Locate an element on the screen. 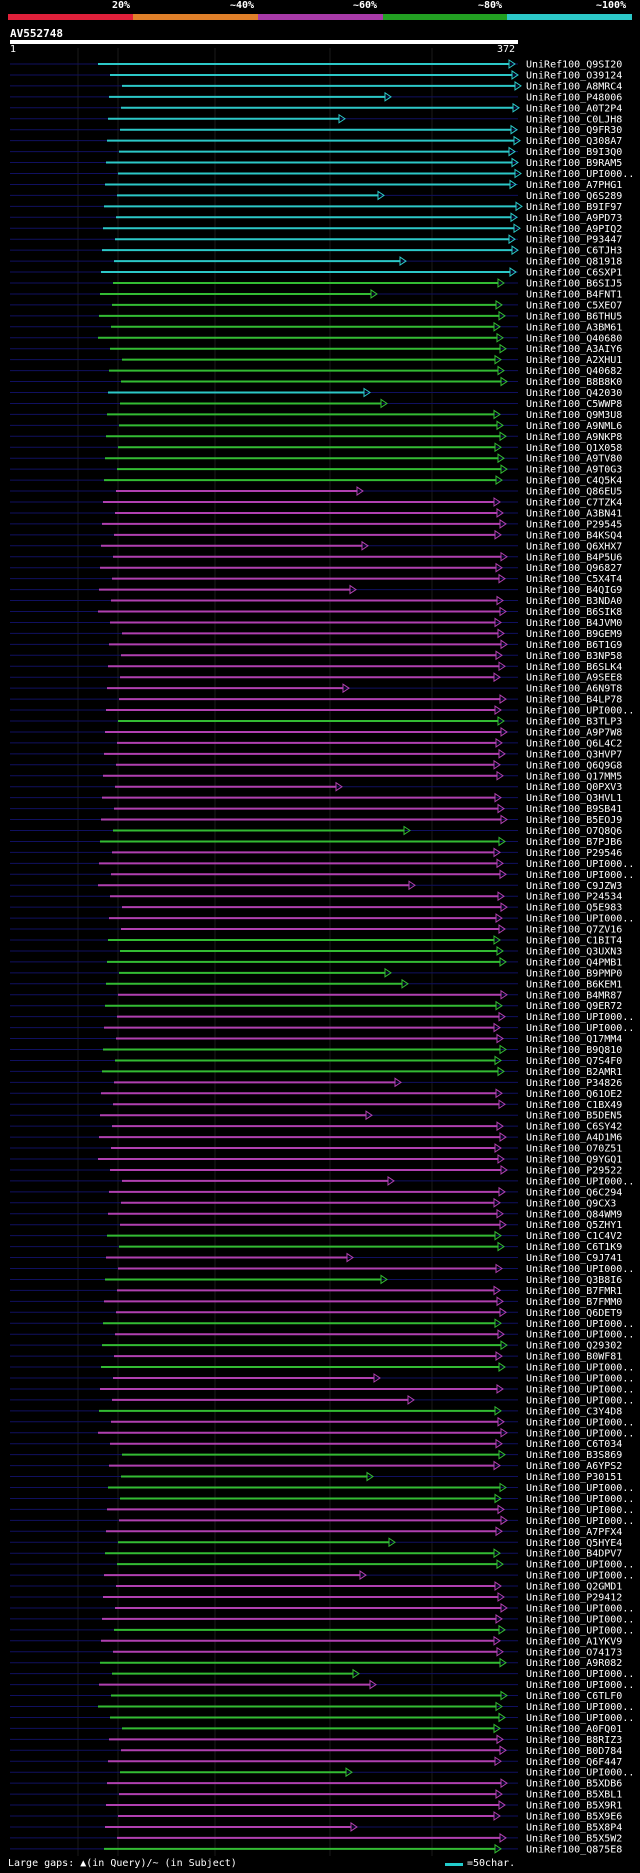 This screenshot has height=1873, width=640. hit-label-link: UniRef100_B5EOJ9 is located at coordinates (574, 820).